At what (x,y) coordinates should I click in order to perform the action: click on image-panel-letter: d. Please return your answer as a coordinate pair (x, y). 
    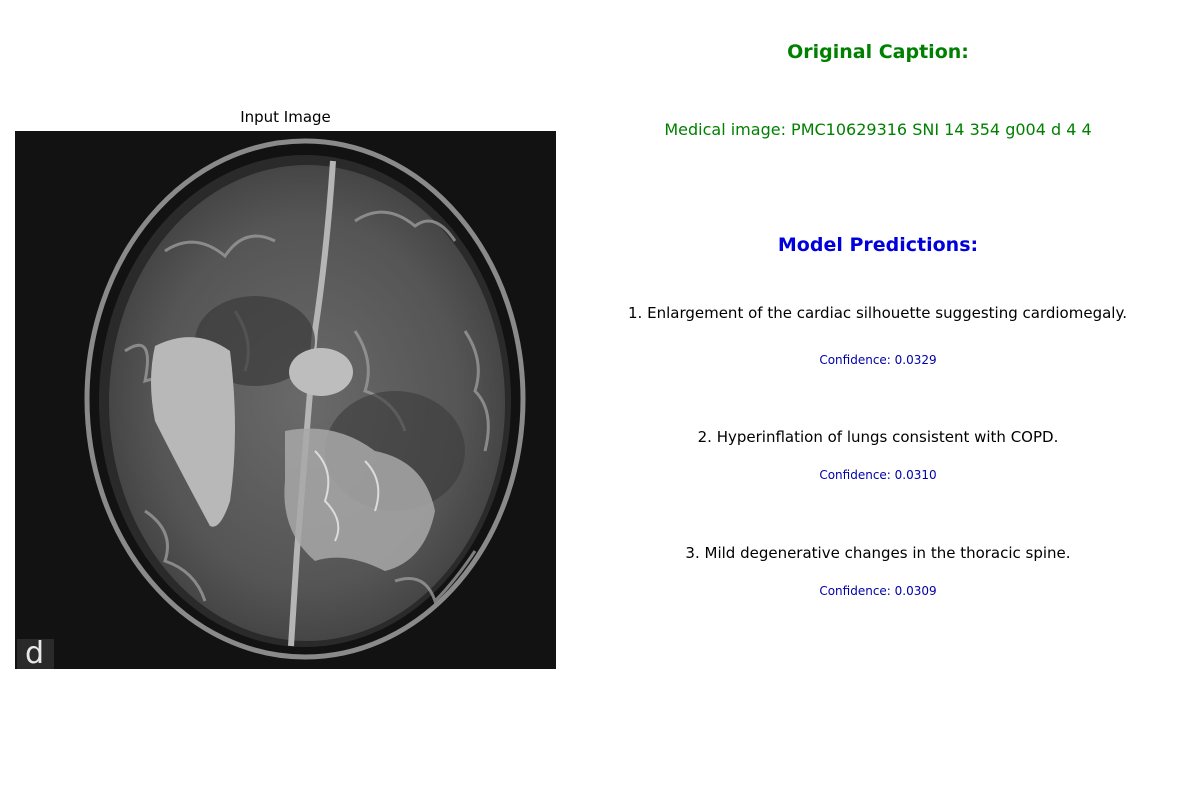
    Looking at the image, I should click on (35, 654).